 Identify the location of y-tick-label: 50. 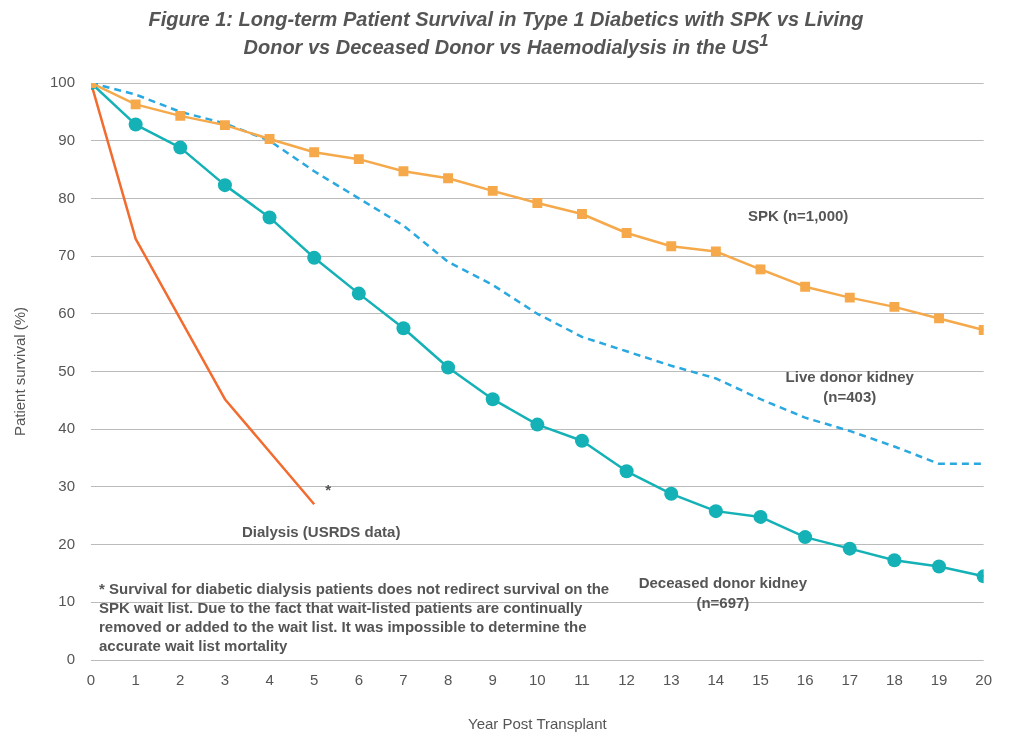
(67, 370).